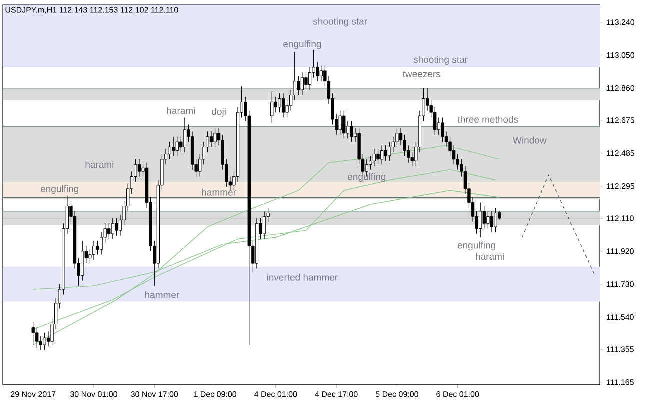 The height and width of the screenshot is (409, 645). Describe the element at coordinates (620, 349) in the screenshot. I see `y-tick-label: 111.355` at that location.